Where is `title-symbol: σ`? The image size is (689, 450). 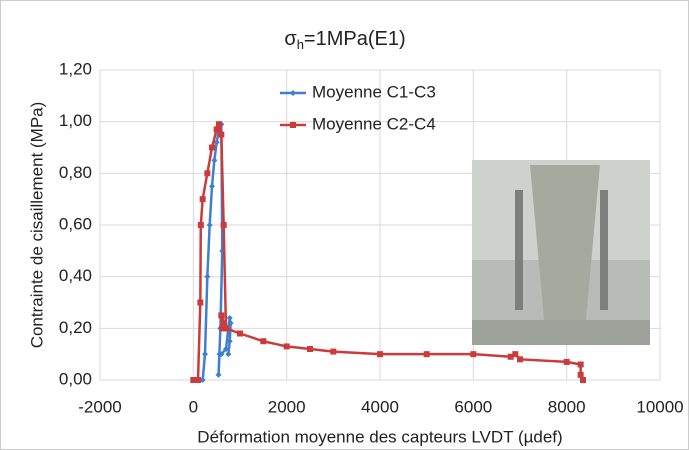 title-symbol: σ is located at coordinates (290, 39).